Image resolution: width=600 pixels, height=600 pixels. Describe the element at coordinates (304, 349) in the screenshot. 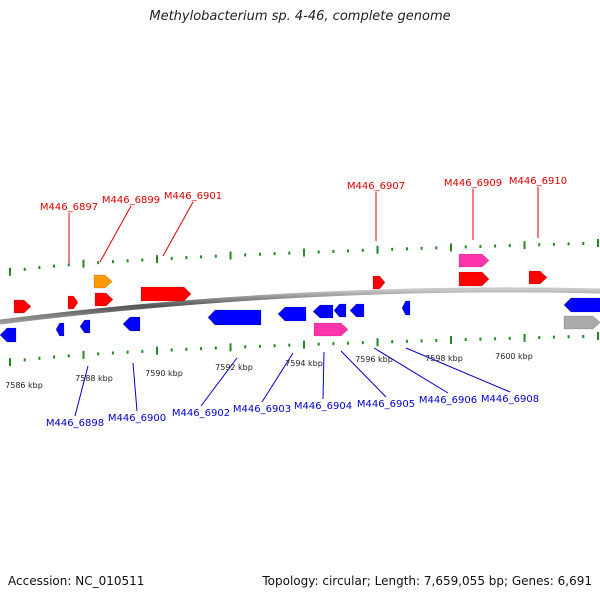

I see `inner-tick-track` at that location.